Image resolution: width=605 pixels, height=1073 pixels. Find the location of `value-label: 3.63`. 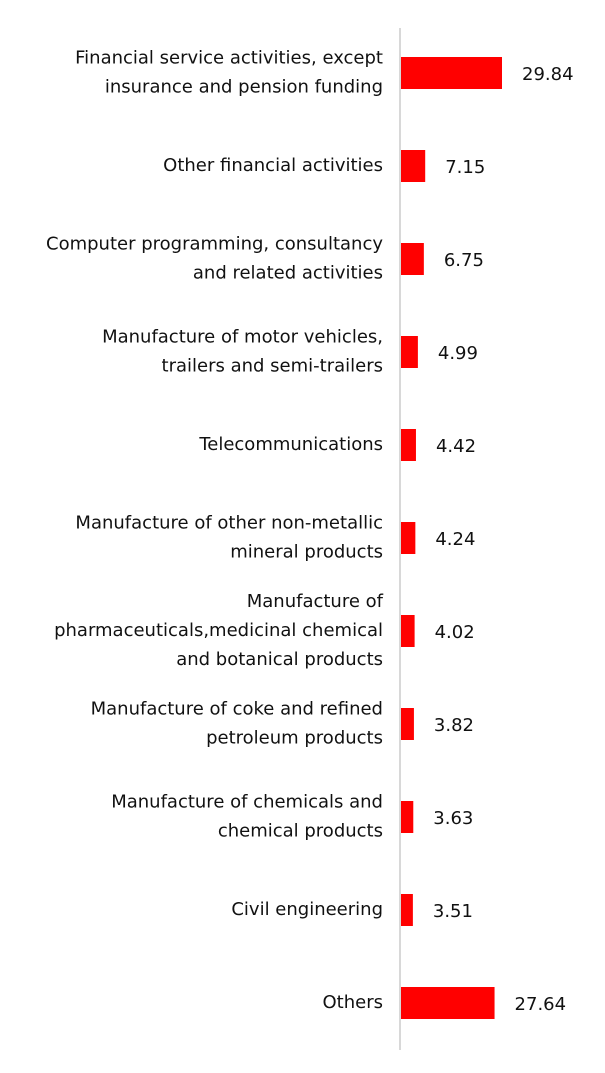

value-label: 3.63 is located at coordinates (453, 818).